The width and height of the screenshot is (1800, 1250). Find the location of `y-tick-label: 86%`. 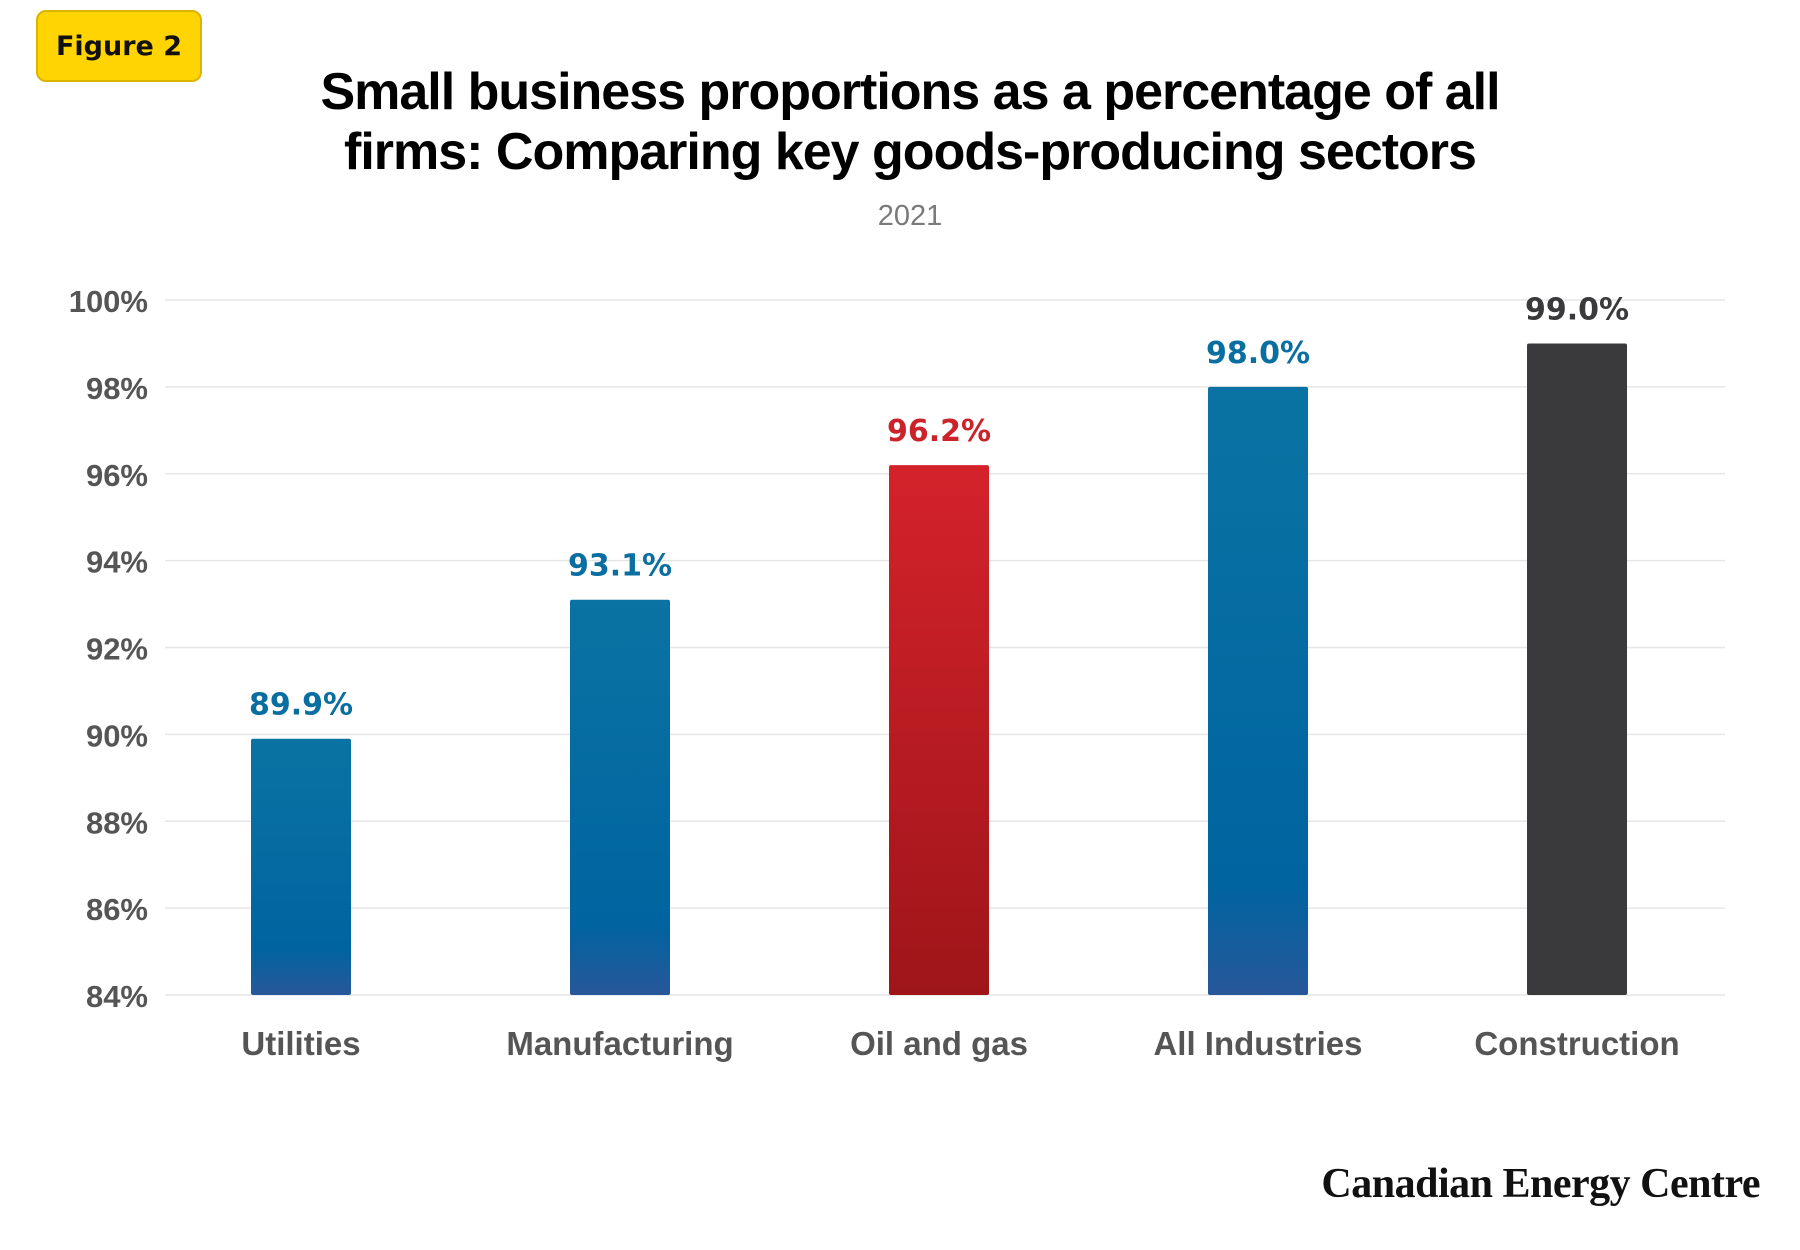

y-tick-label: 86% is located at coordinates (117, 909).